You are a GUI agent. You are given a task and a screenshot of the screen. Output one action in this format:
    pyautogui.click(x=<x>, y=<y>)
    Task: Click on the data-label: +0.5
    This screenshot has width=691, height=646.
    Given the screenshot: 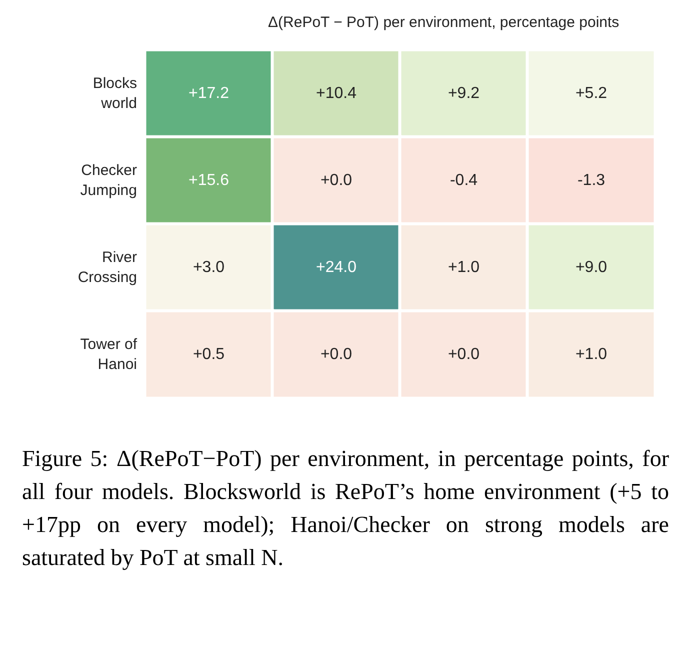 What is the action you would take?
    pyautogui.click(x=208, y=354)
    